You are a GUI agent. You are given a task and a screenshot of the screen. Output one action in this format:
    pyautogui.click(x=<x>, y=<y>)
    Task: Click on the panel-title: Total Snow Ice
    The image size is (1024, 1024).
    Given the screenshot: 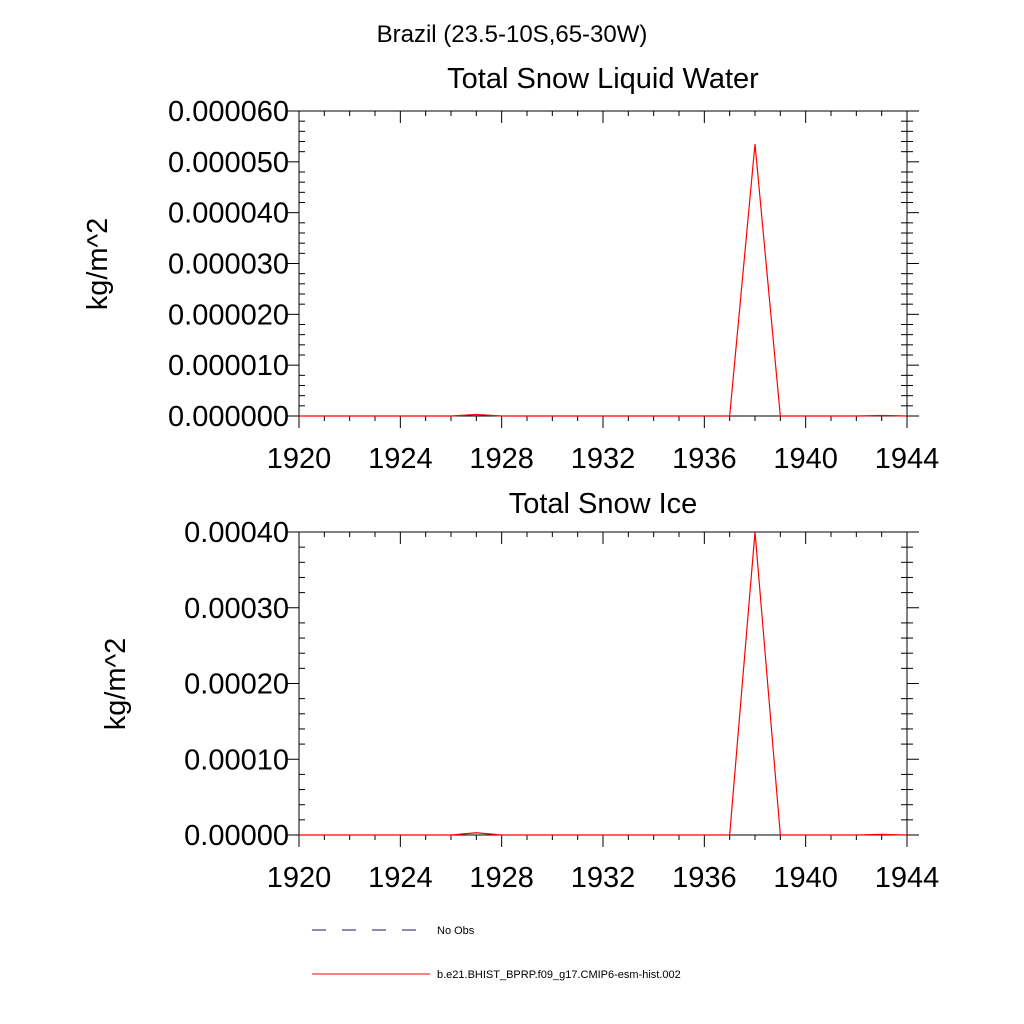 What is the action you would take?
    pyautogui.click(x=603, y=504)
    